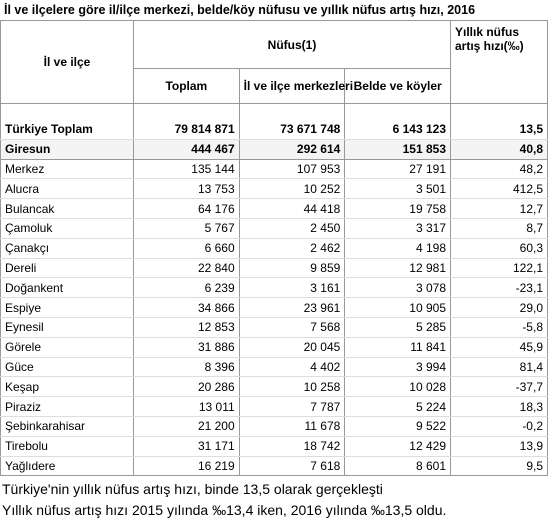 The height and width of the screenshot is (521, 549). What do you see at coordinates (397, 307) in the screenshot?
I see `cell-value: 10 905` at bounding box center [397, 307].